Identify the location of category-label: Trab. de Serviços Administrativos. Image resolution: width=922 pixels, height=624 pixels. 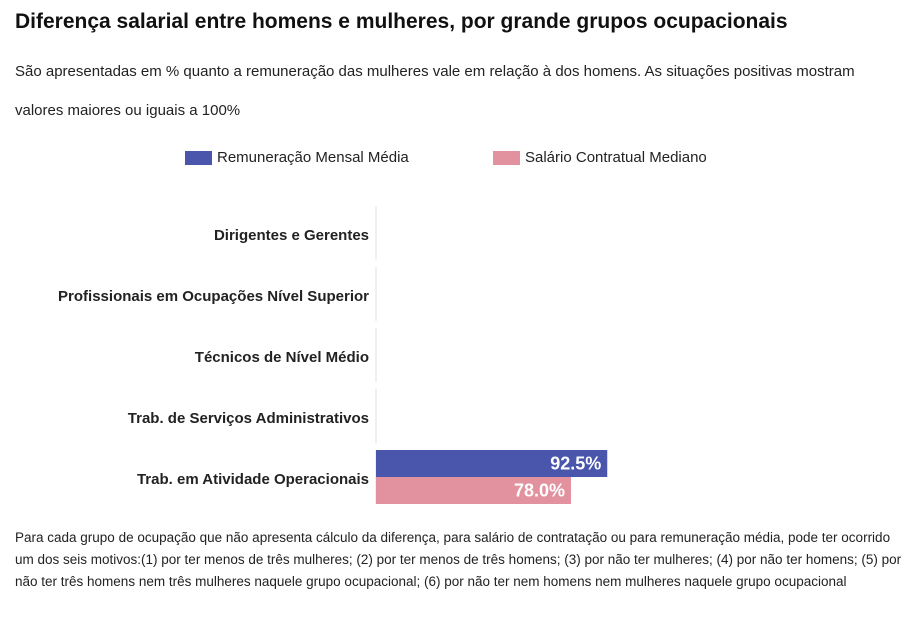
(248, 418).